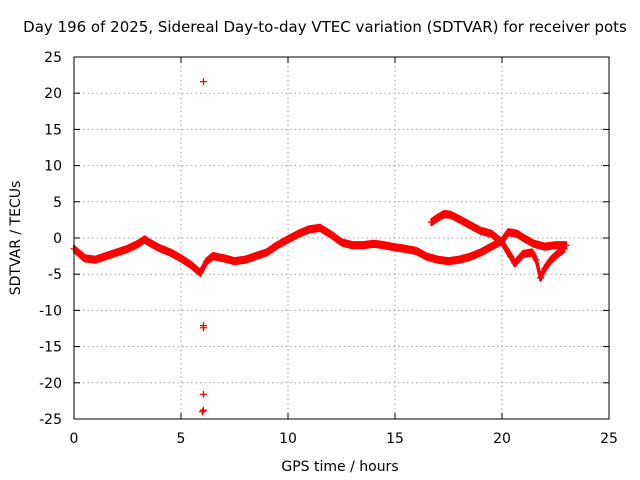  What do you see at coordinates (53, 130) in the screenshot?
I see `y-tick-label: 15` at bounding box center [53, 130].